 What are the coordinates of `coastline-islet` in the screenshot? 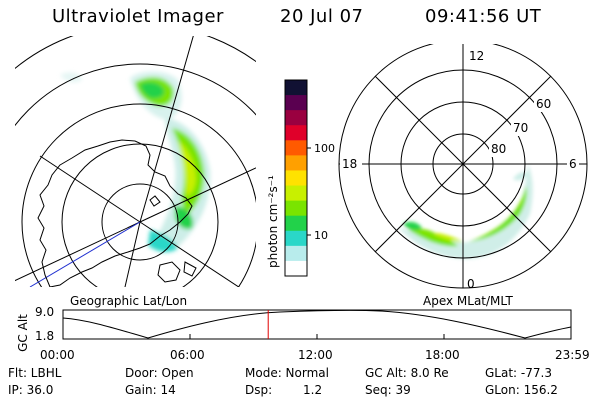 It's located at (190, 269).